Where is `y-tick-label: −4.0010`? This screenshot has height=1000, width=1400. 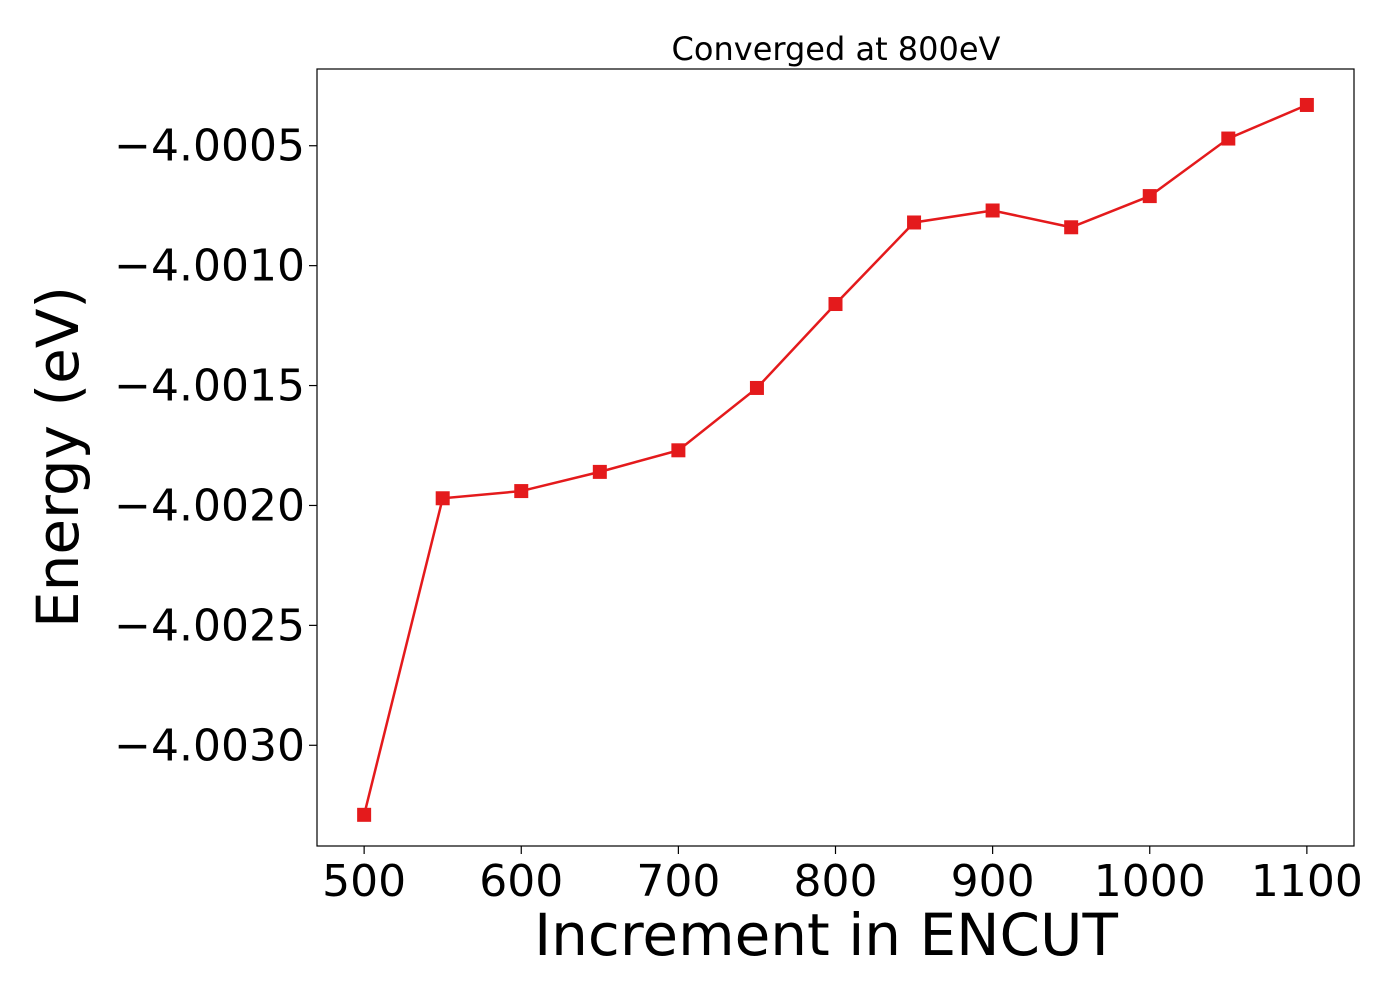
y-tick-label: −4.0010 is located at coordinates (209, 266).